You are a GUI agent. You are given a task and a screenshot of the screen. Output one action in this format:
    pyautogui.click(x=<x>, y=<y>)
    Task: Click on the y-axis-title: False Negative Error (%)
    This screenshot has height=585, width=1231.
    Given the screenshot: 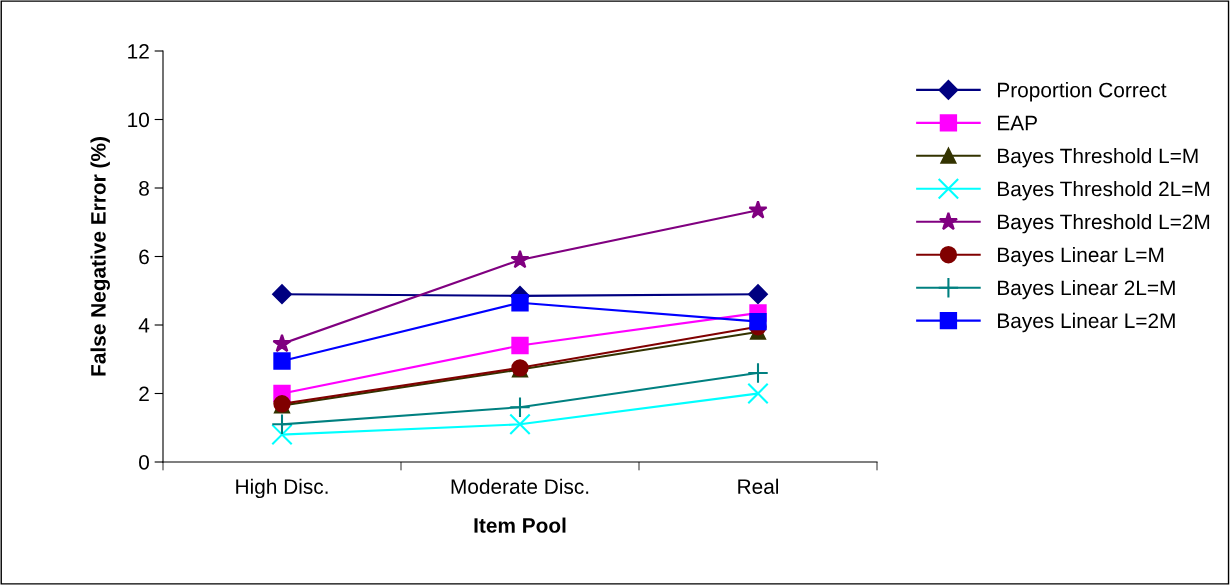 What is the action you would take?
    pyautogui.click(x=100, y=256)
    